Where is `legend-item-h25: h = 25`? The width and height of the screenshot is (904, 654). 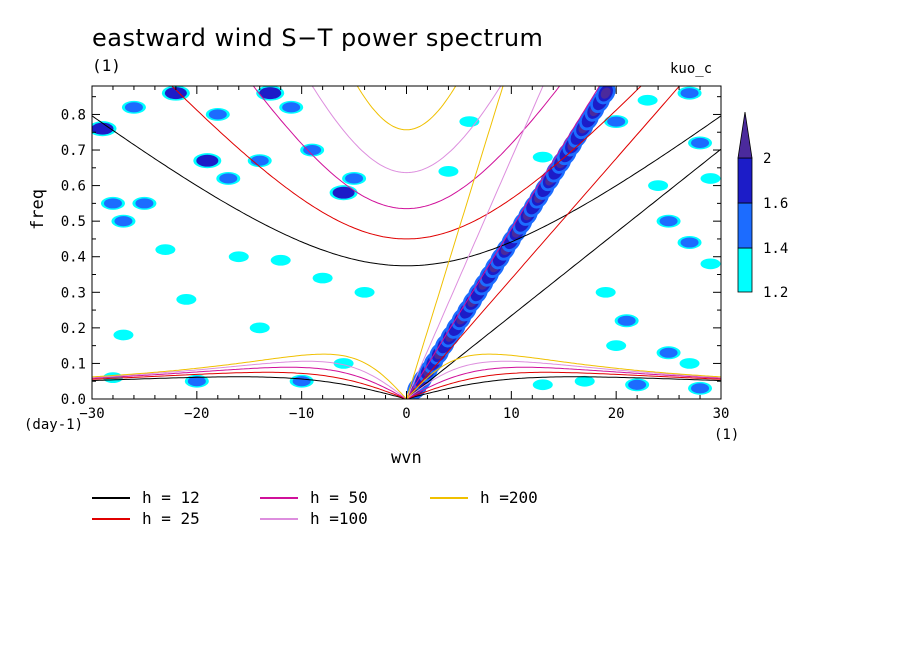 legend-item-h25: h = 25 is located at coordinates (146, 518).